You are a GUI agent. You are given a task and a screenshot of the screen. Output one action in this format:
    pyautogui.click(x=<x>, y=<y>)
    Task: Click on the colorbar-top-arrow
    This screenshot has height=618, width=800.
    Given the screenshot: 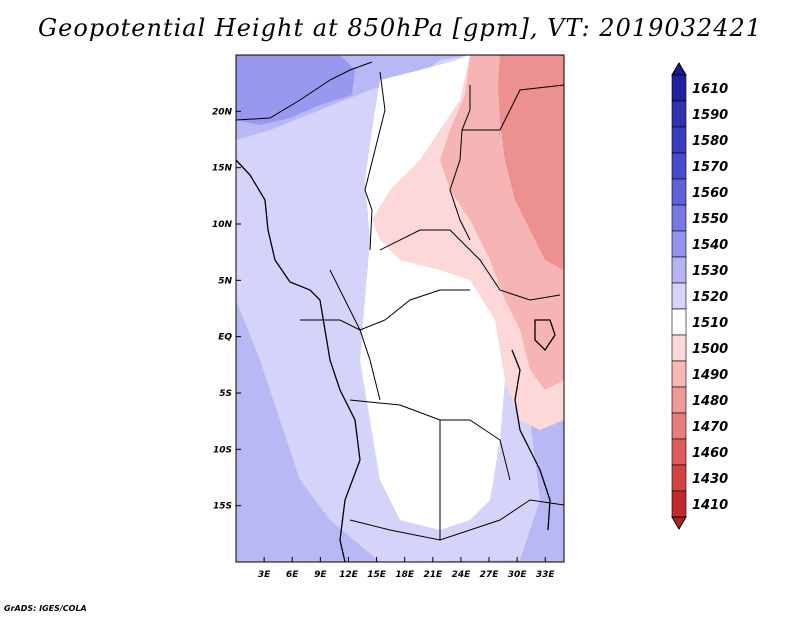 What is the action you would take?
    pyautogui.click(x=679, y=69)
    